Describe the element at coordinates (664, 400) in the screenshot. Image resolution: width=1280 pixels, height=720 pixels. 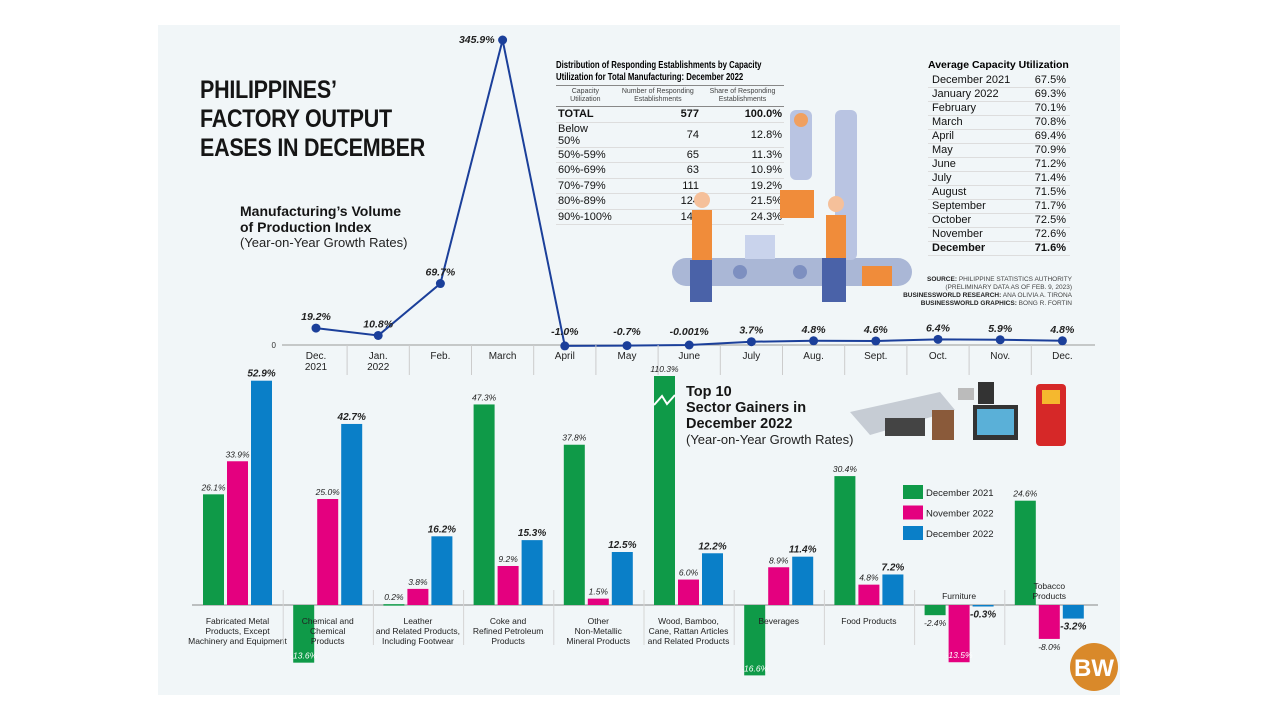
I see `axis-break-icon` at that location.